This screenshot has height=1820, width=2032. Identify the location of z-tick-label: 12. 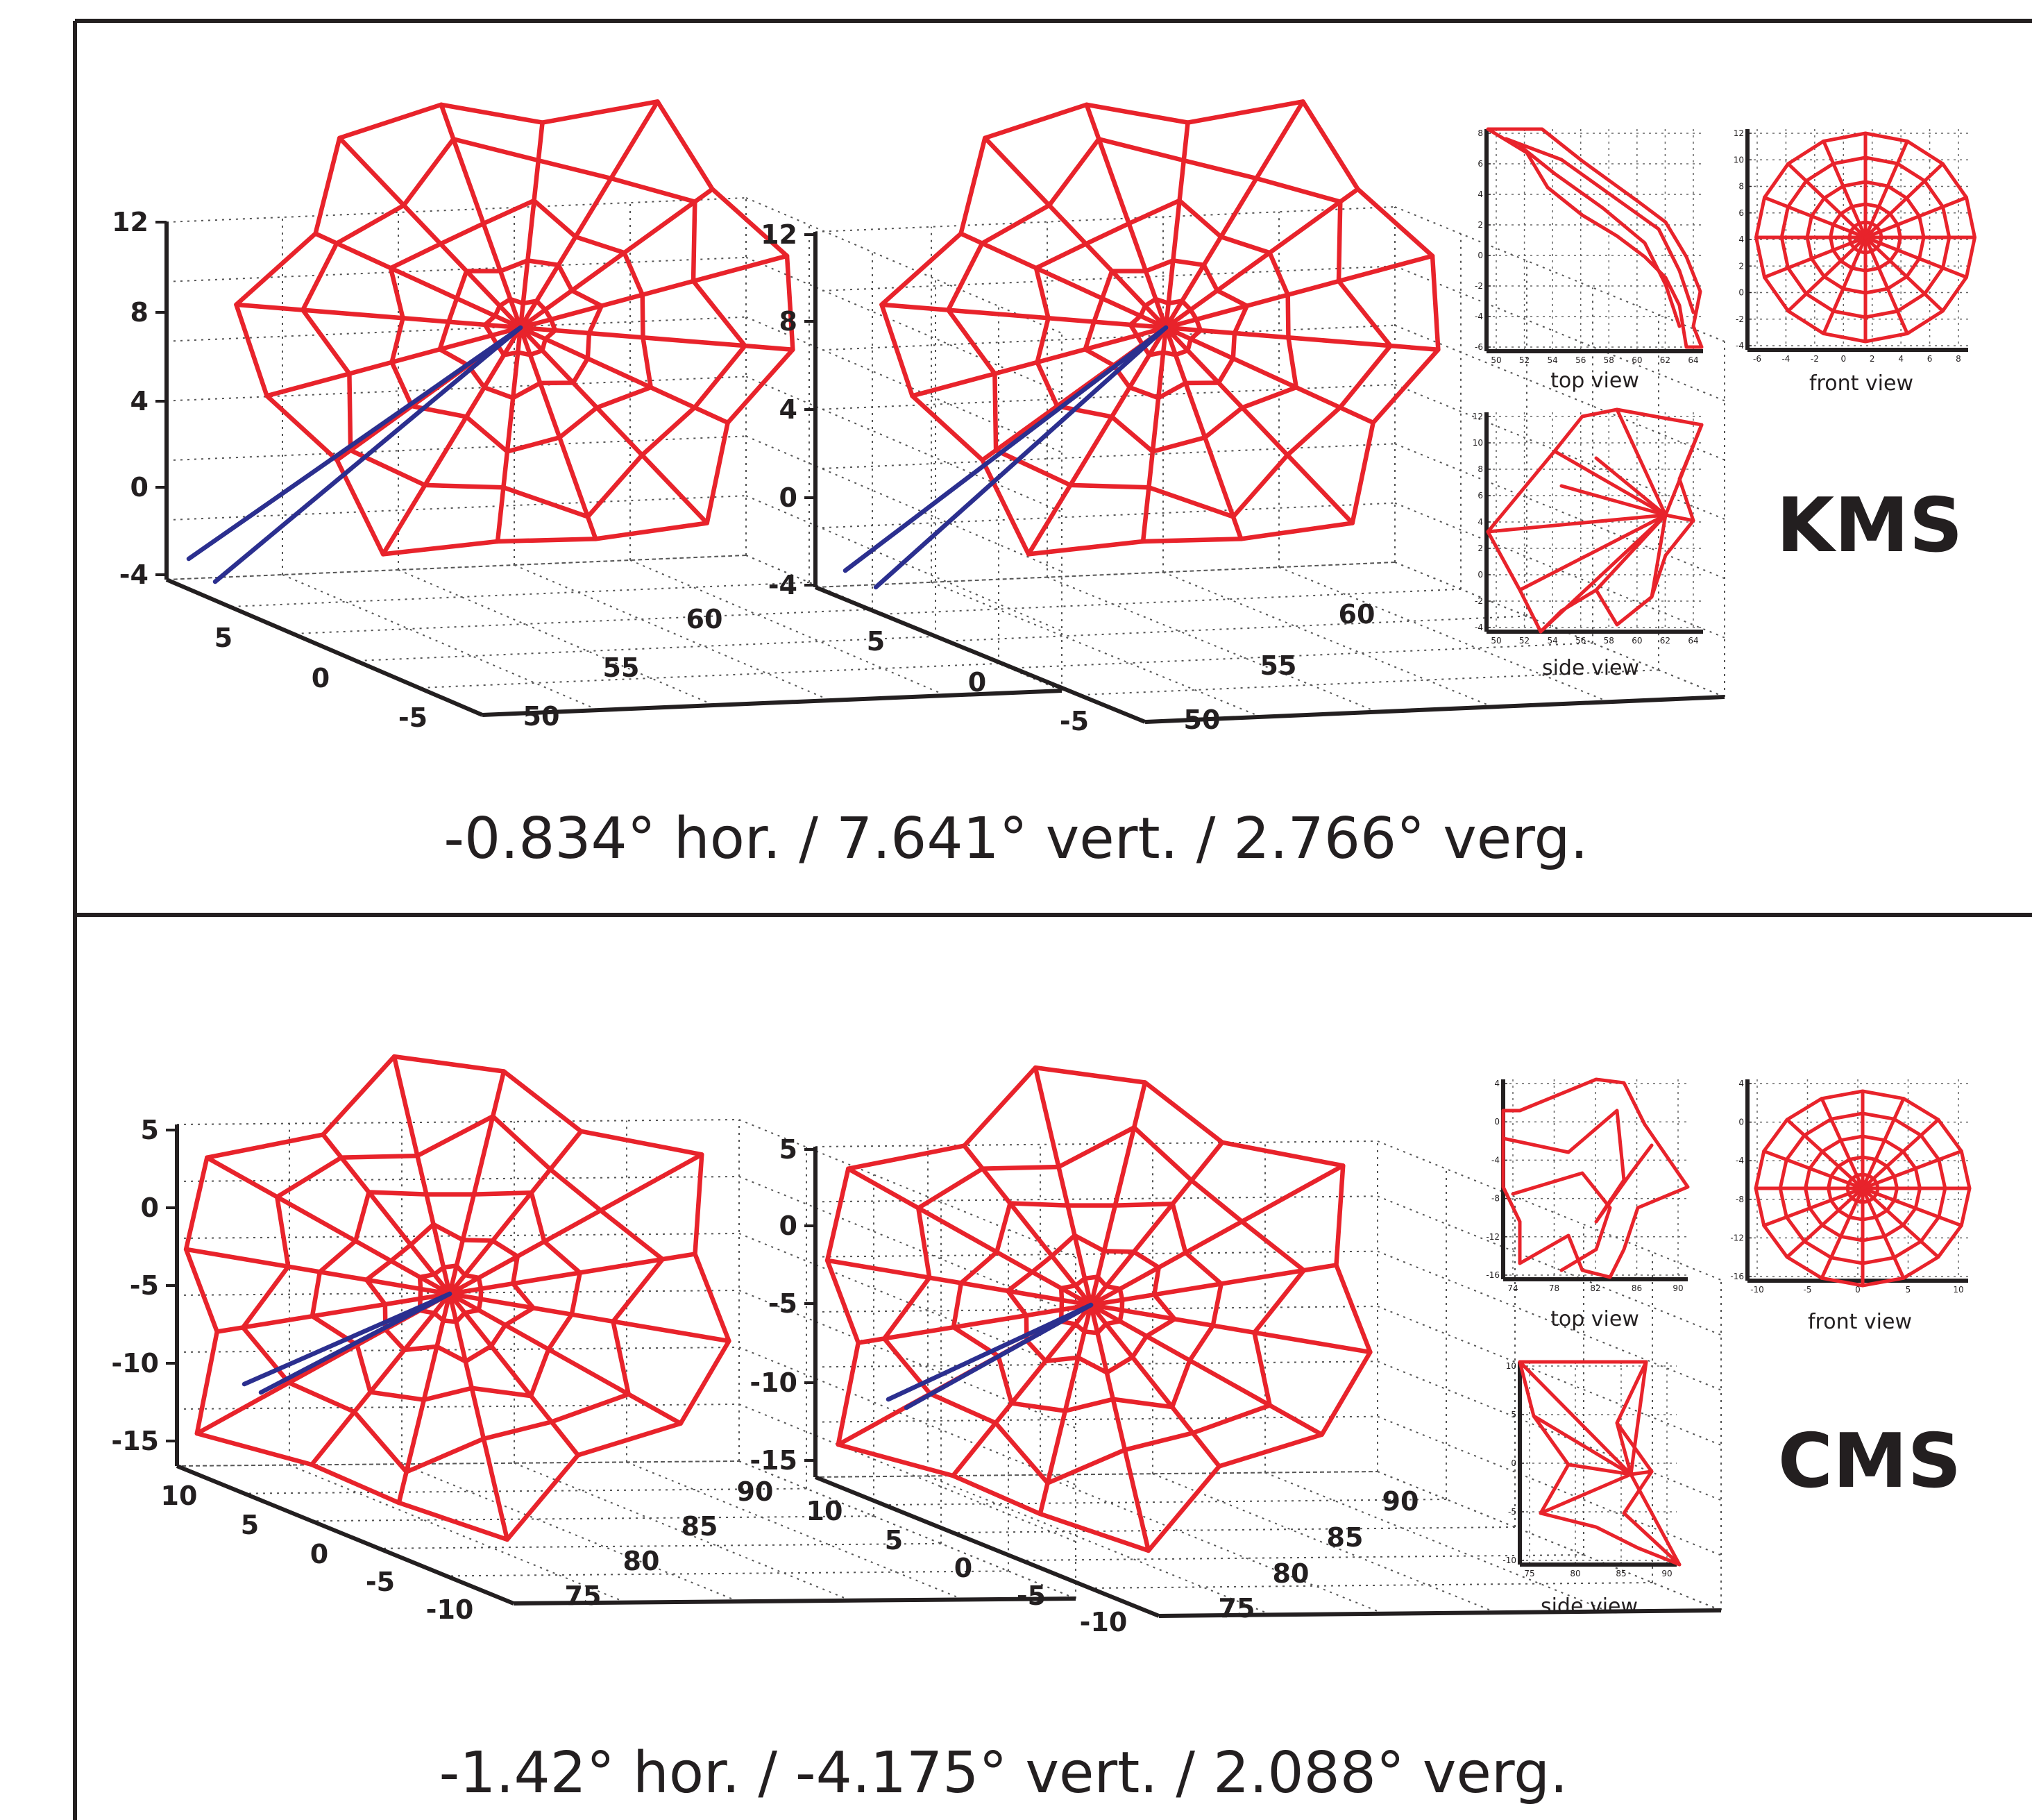
(779, 234).